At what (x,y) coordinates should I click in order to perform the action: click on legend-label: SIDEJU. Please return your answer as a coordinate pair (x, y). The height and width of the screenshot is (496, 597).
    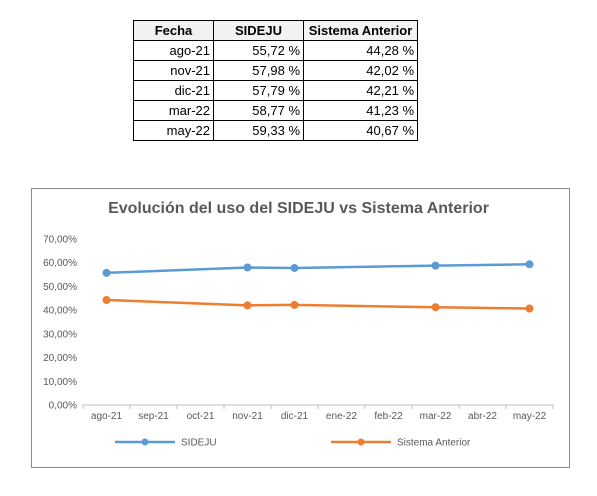
    Looking at the image, I should click on (199, 443).